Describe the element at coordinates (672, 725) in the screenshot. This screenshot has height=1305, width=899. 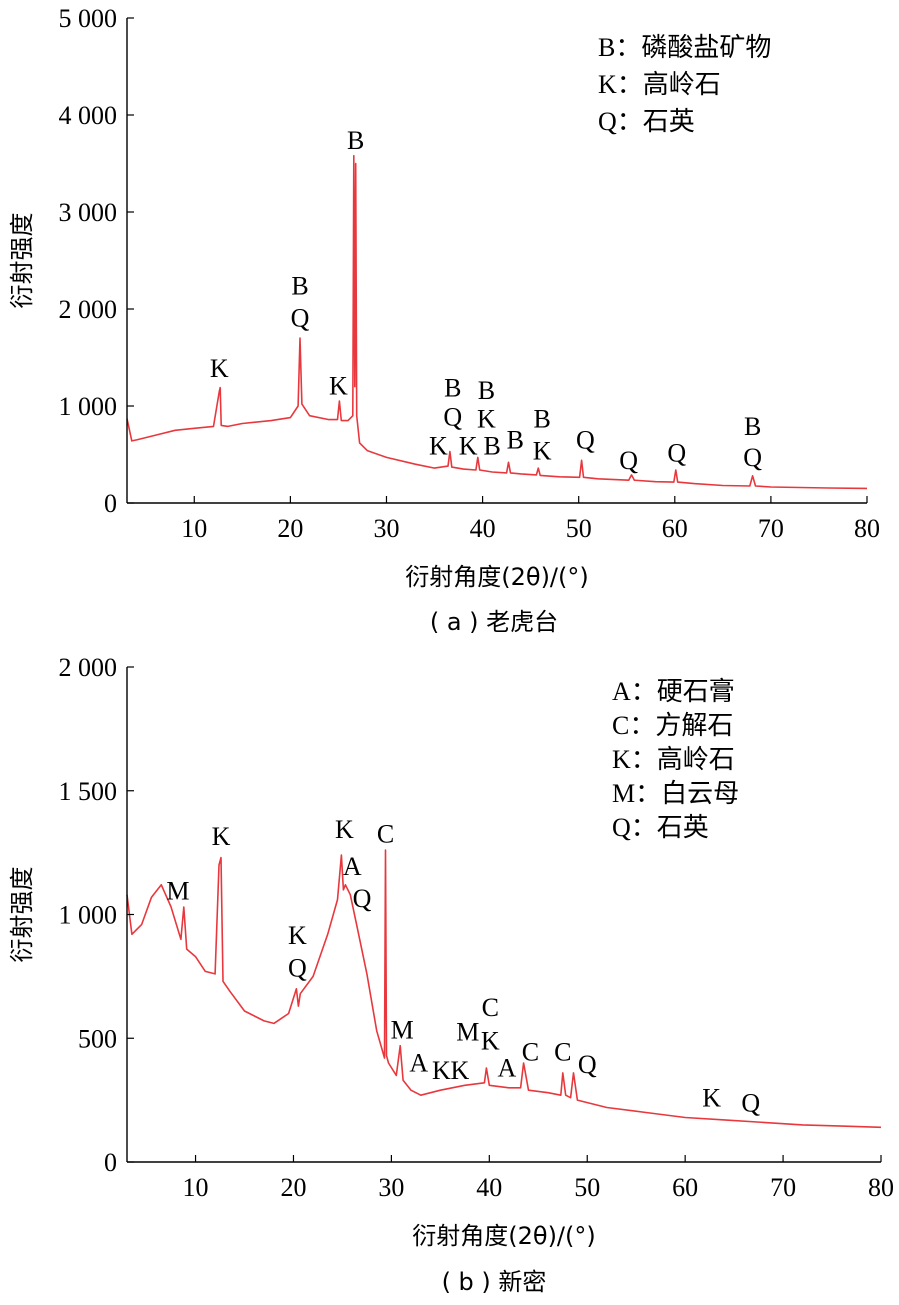
I see `legend-entry: C：方解石` at that location.